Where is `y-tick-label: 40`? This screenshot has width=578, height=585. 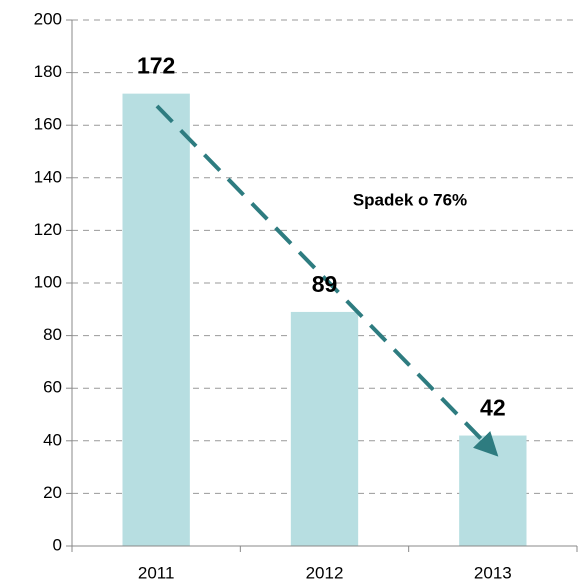
y-tick-label: 40 is located at coordinates (52, 439).